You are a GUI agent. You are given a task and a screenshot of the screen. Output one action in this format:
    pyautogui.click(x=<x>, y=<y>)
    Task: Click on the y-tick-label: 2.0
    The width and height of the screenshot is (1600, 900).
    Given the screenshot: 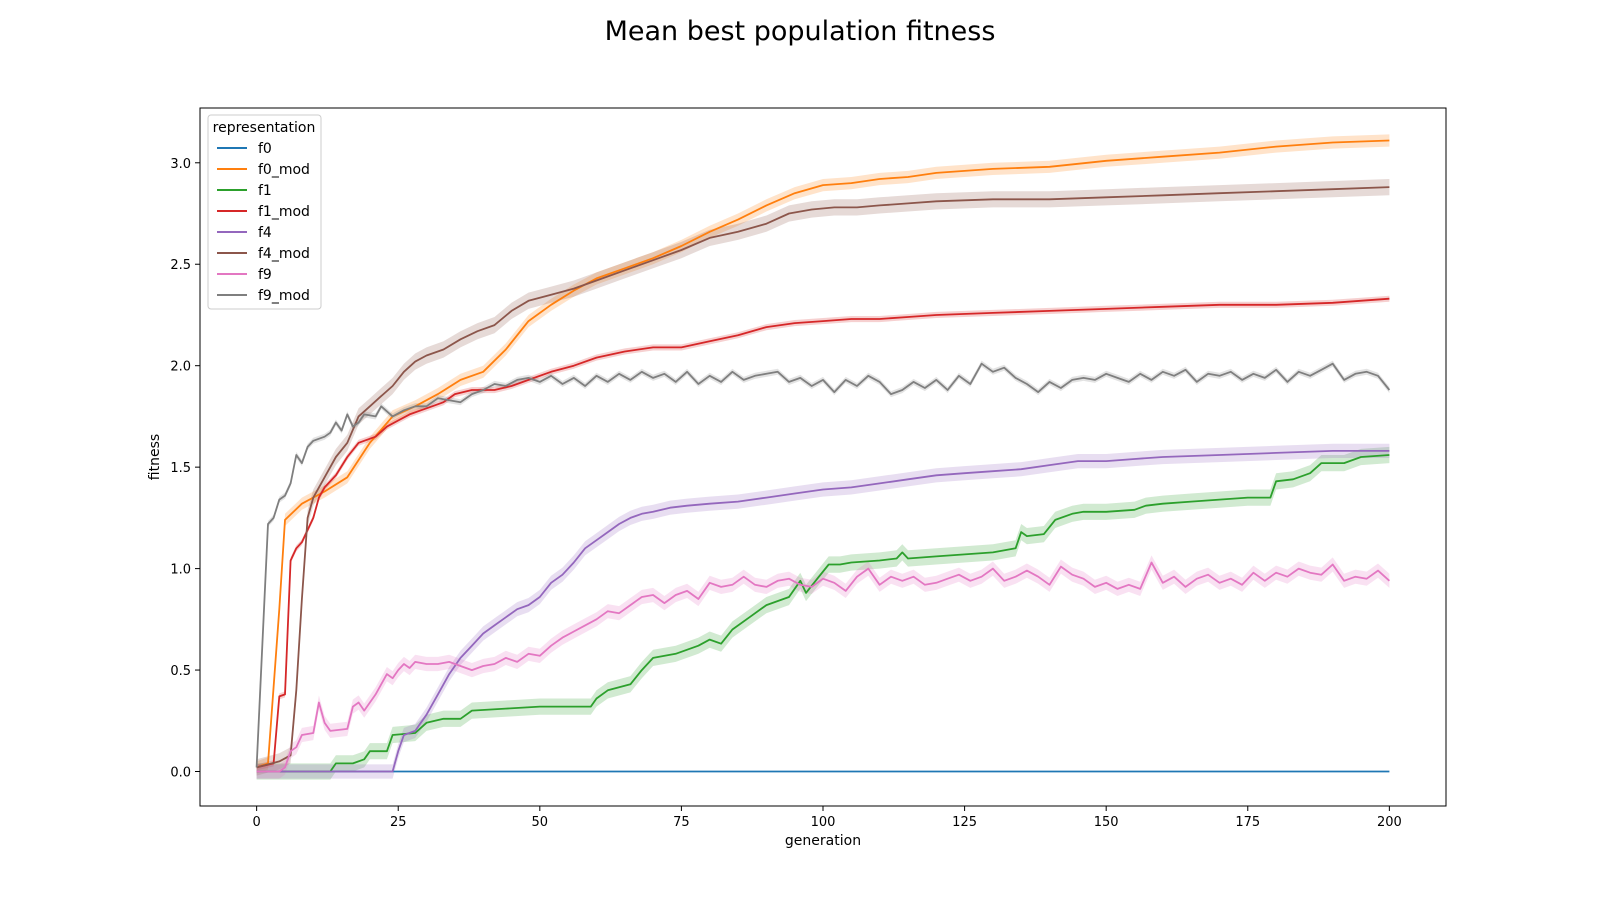 What is the action you would take?
    pyautogui.click(x=180, y=367)
    